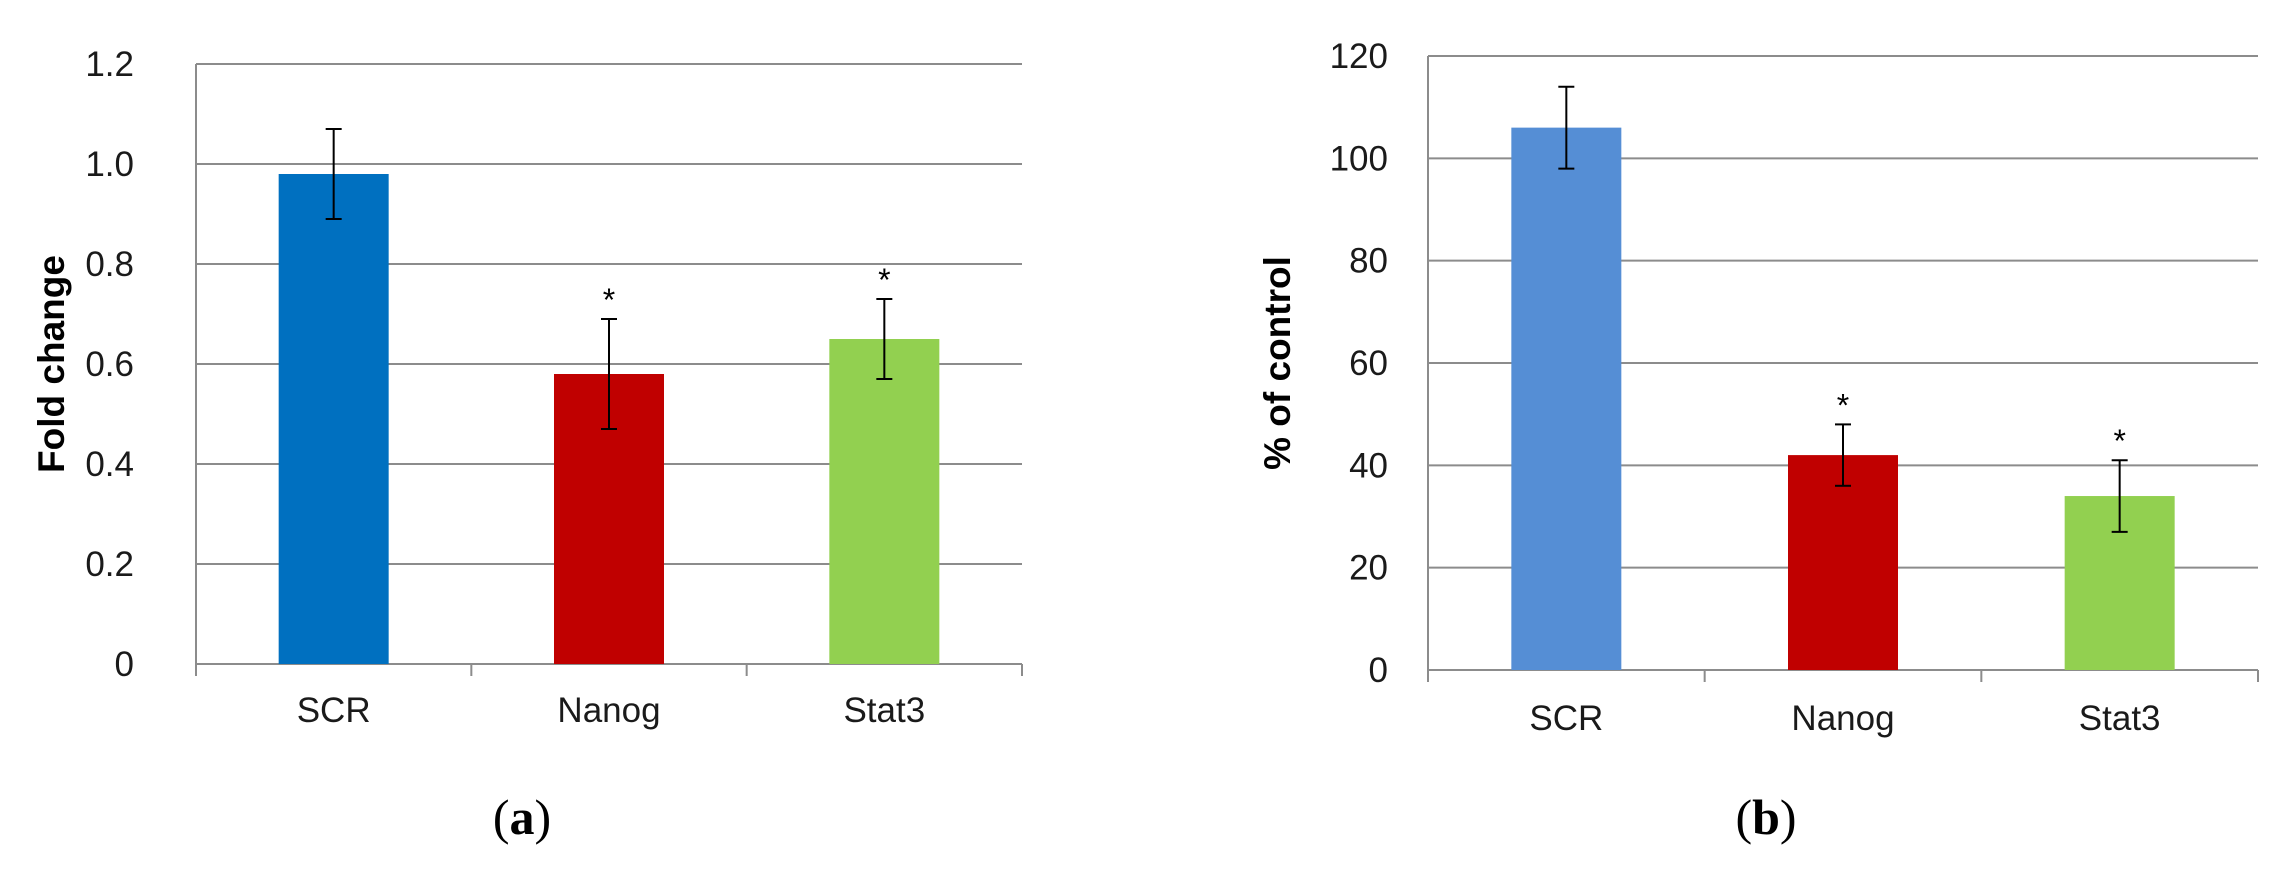  I want to click on bar-nanog, so click(1843, 562).